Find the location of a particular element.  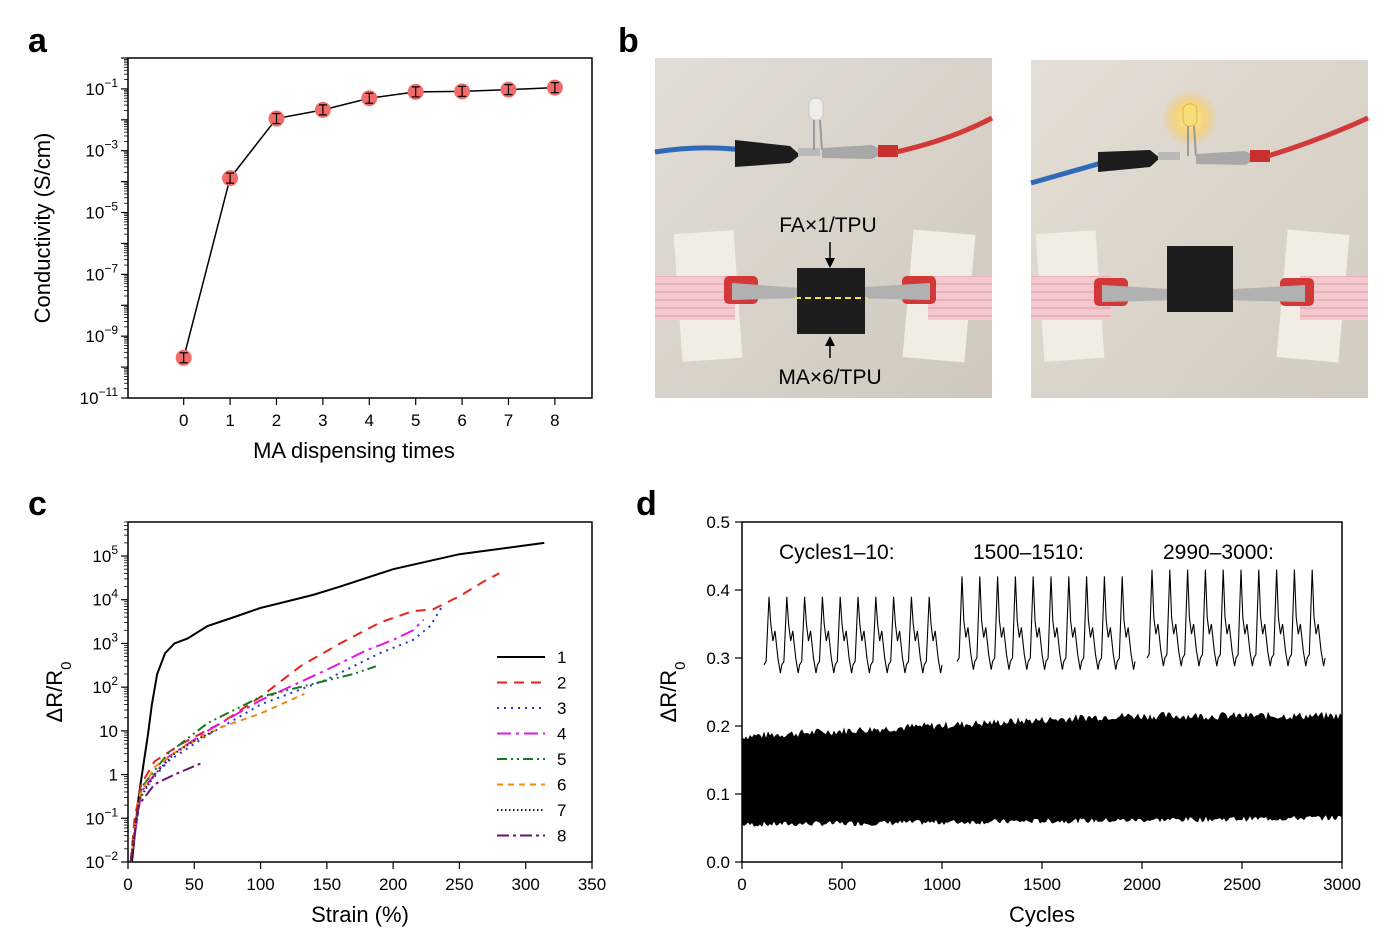

x-tick-label: 4 is located at coordinates (369, 420).